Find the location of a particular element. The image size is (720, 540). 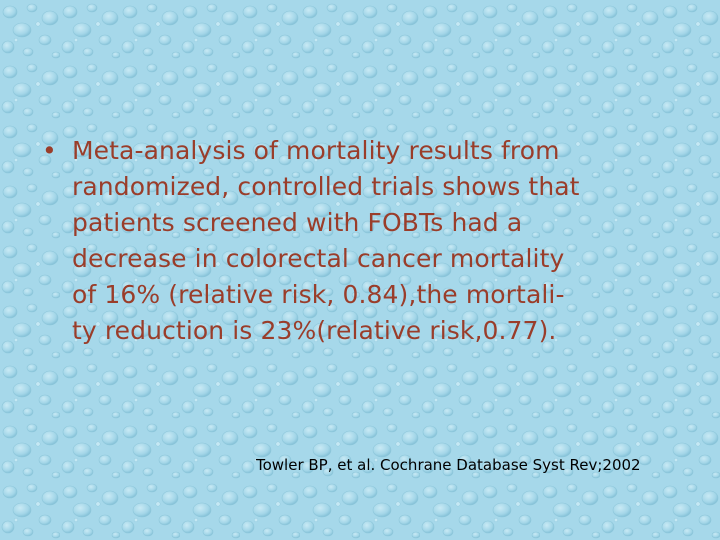

bullet-line: randomized, controlled trials shows that is located at coordinates (326, 186).